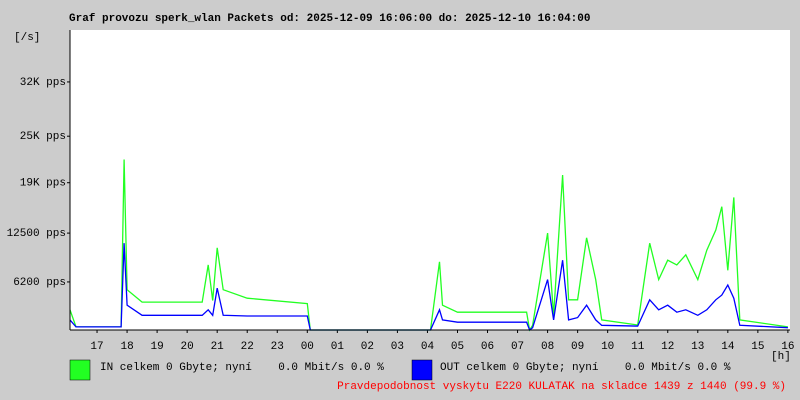 The width and height of the screenshot is (800, 400). I want to click on x-tick-label: 07, so click(517, 347).